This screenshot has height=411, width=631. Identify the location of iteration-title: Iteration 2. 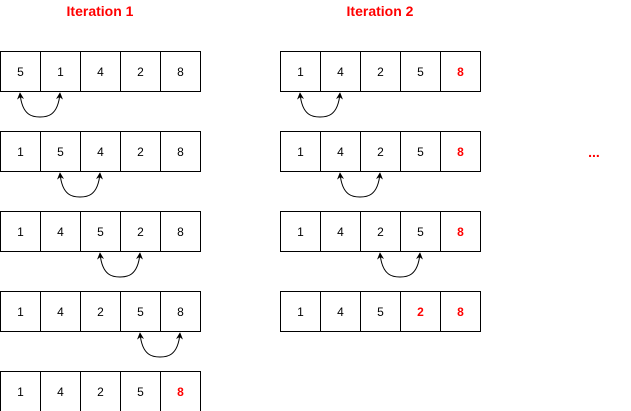
(380, 11).